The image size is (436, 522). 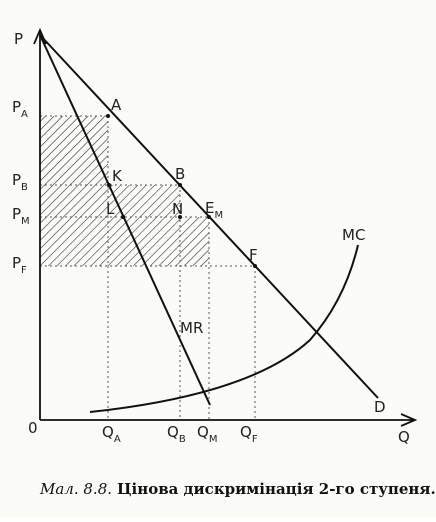 What do you see at coordinates (176, 434) in the screenshot?
I see `quantity-label: QB` at bounding box center [176, 434].